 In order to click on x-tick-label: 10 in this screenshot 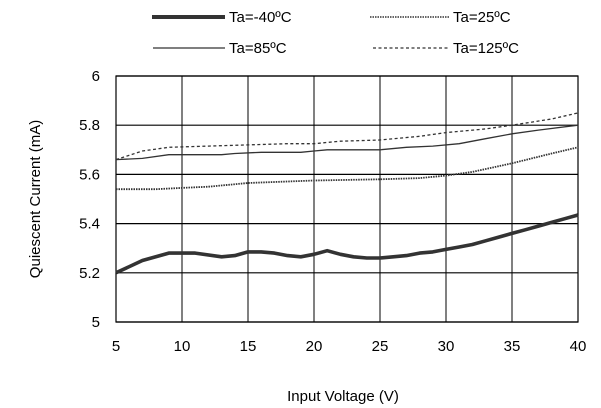, I will do `click(182, 346)`.